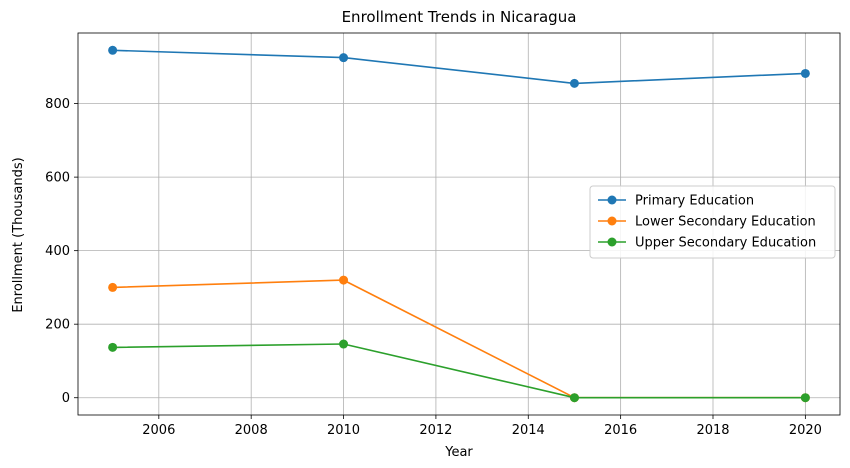 The width and height of the screenshot is (850, 468). I want to click on x-tick-label: 2020, so click(805, 430).